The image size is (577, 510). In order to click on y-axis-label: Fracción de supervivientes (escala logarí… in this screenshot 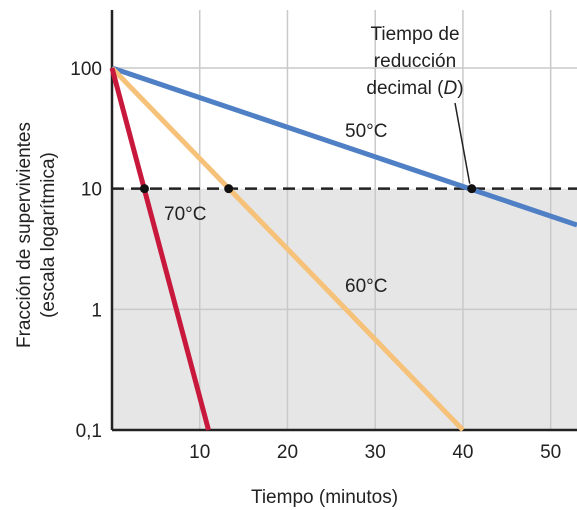, I will do `click(36, 235)`.